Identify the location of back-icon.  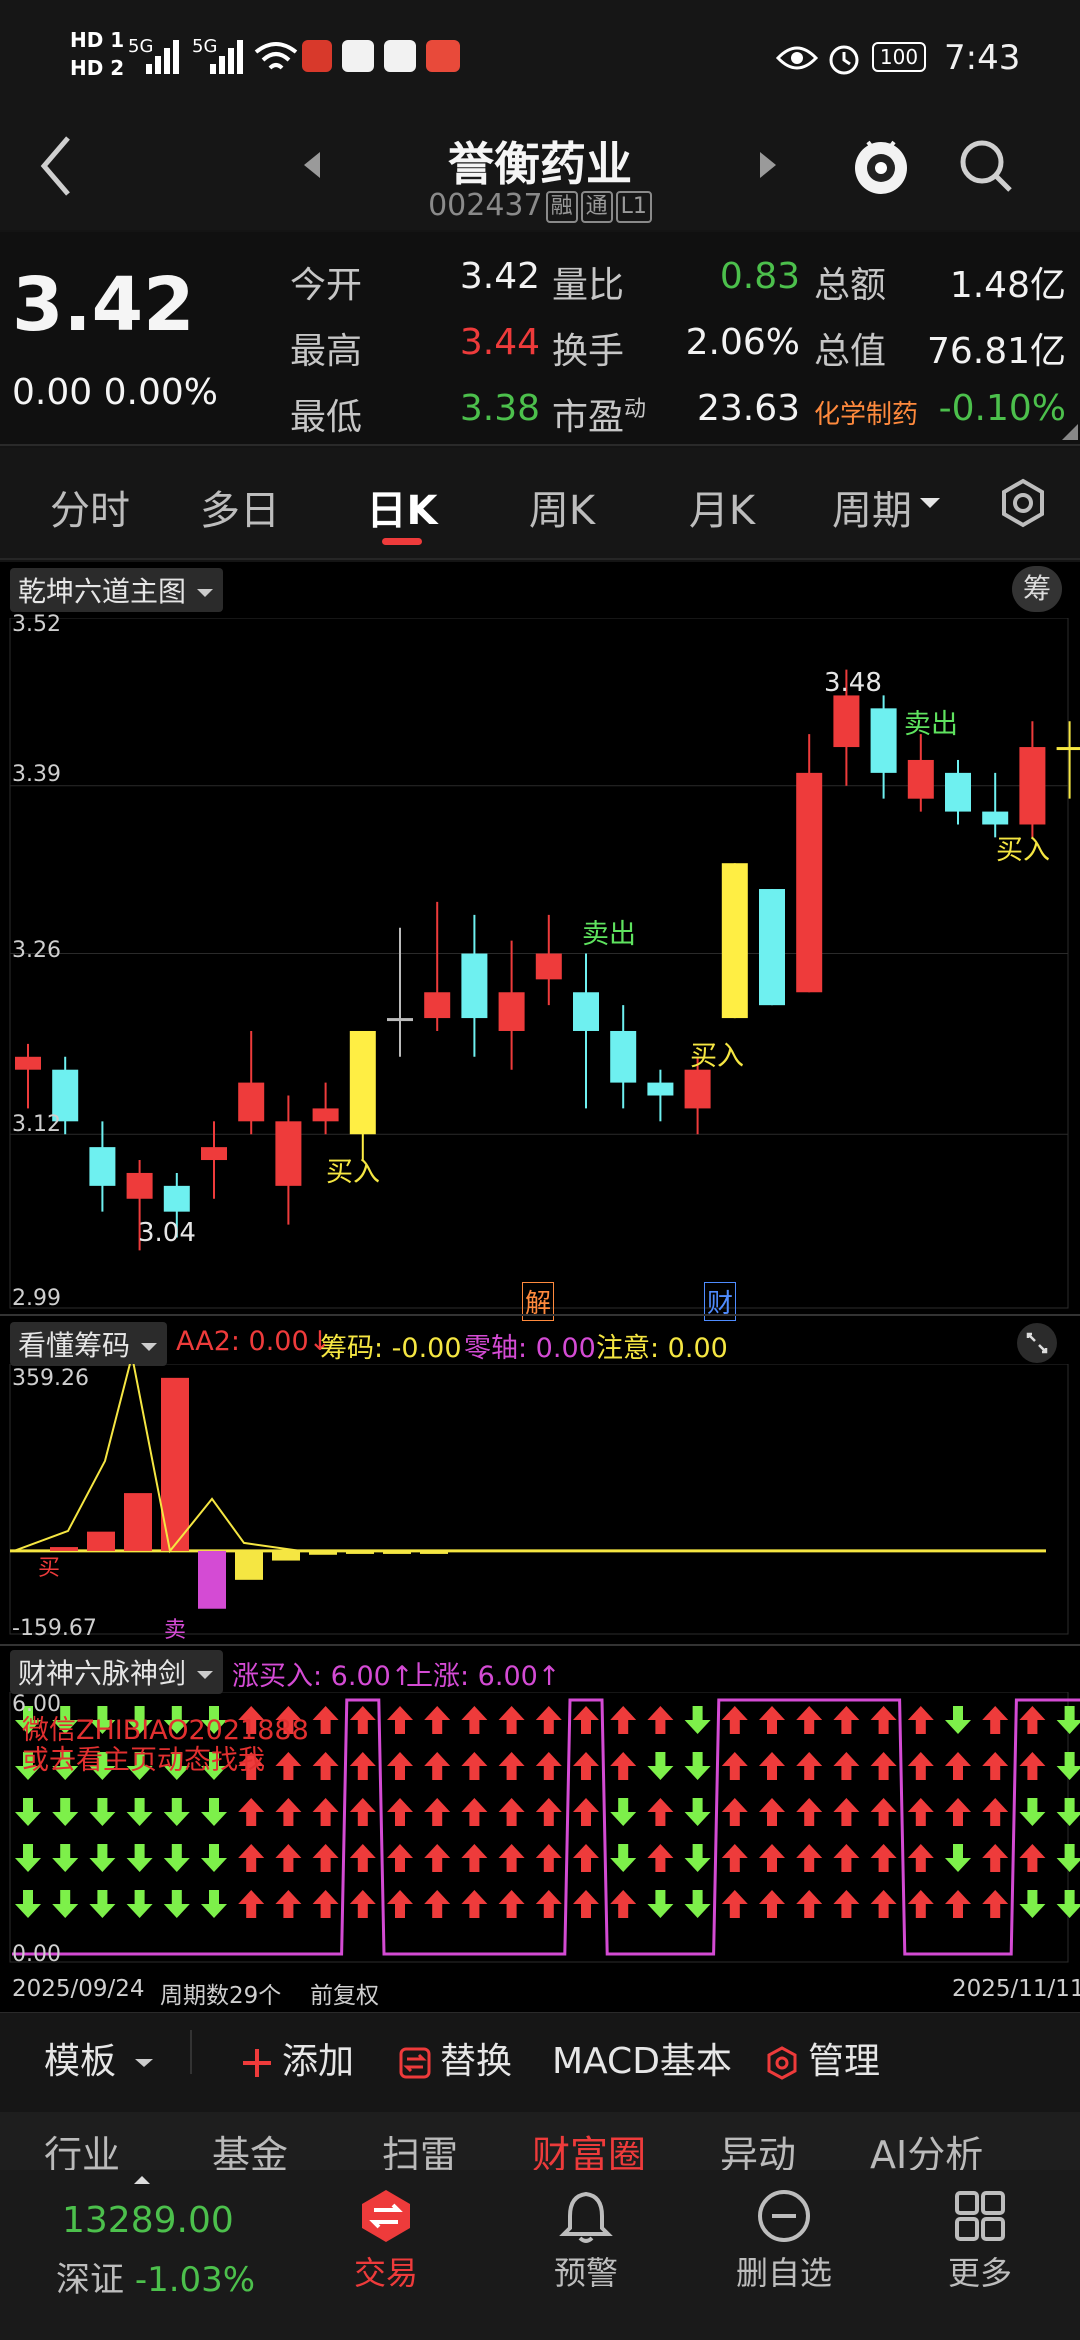
(58, 166).